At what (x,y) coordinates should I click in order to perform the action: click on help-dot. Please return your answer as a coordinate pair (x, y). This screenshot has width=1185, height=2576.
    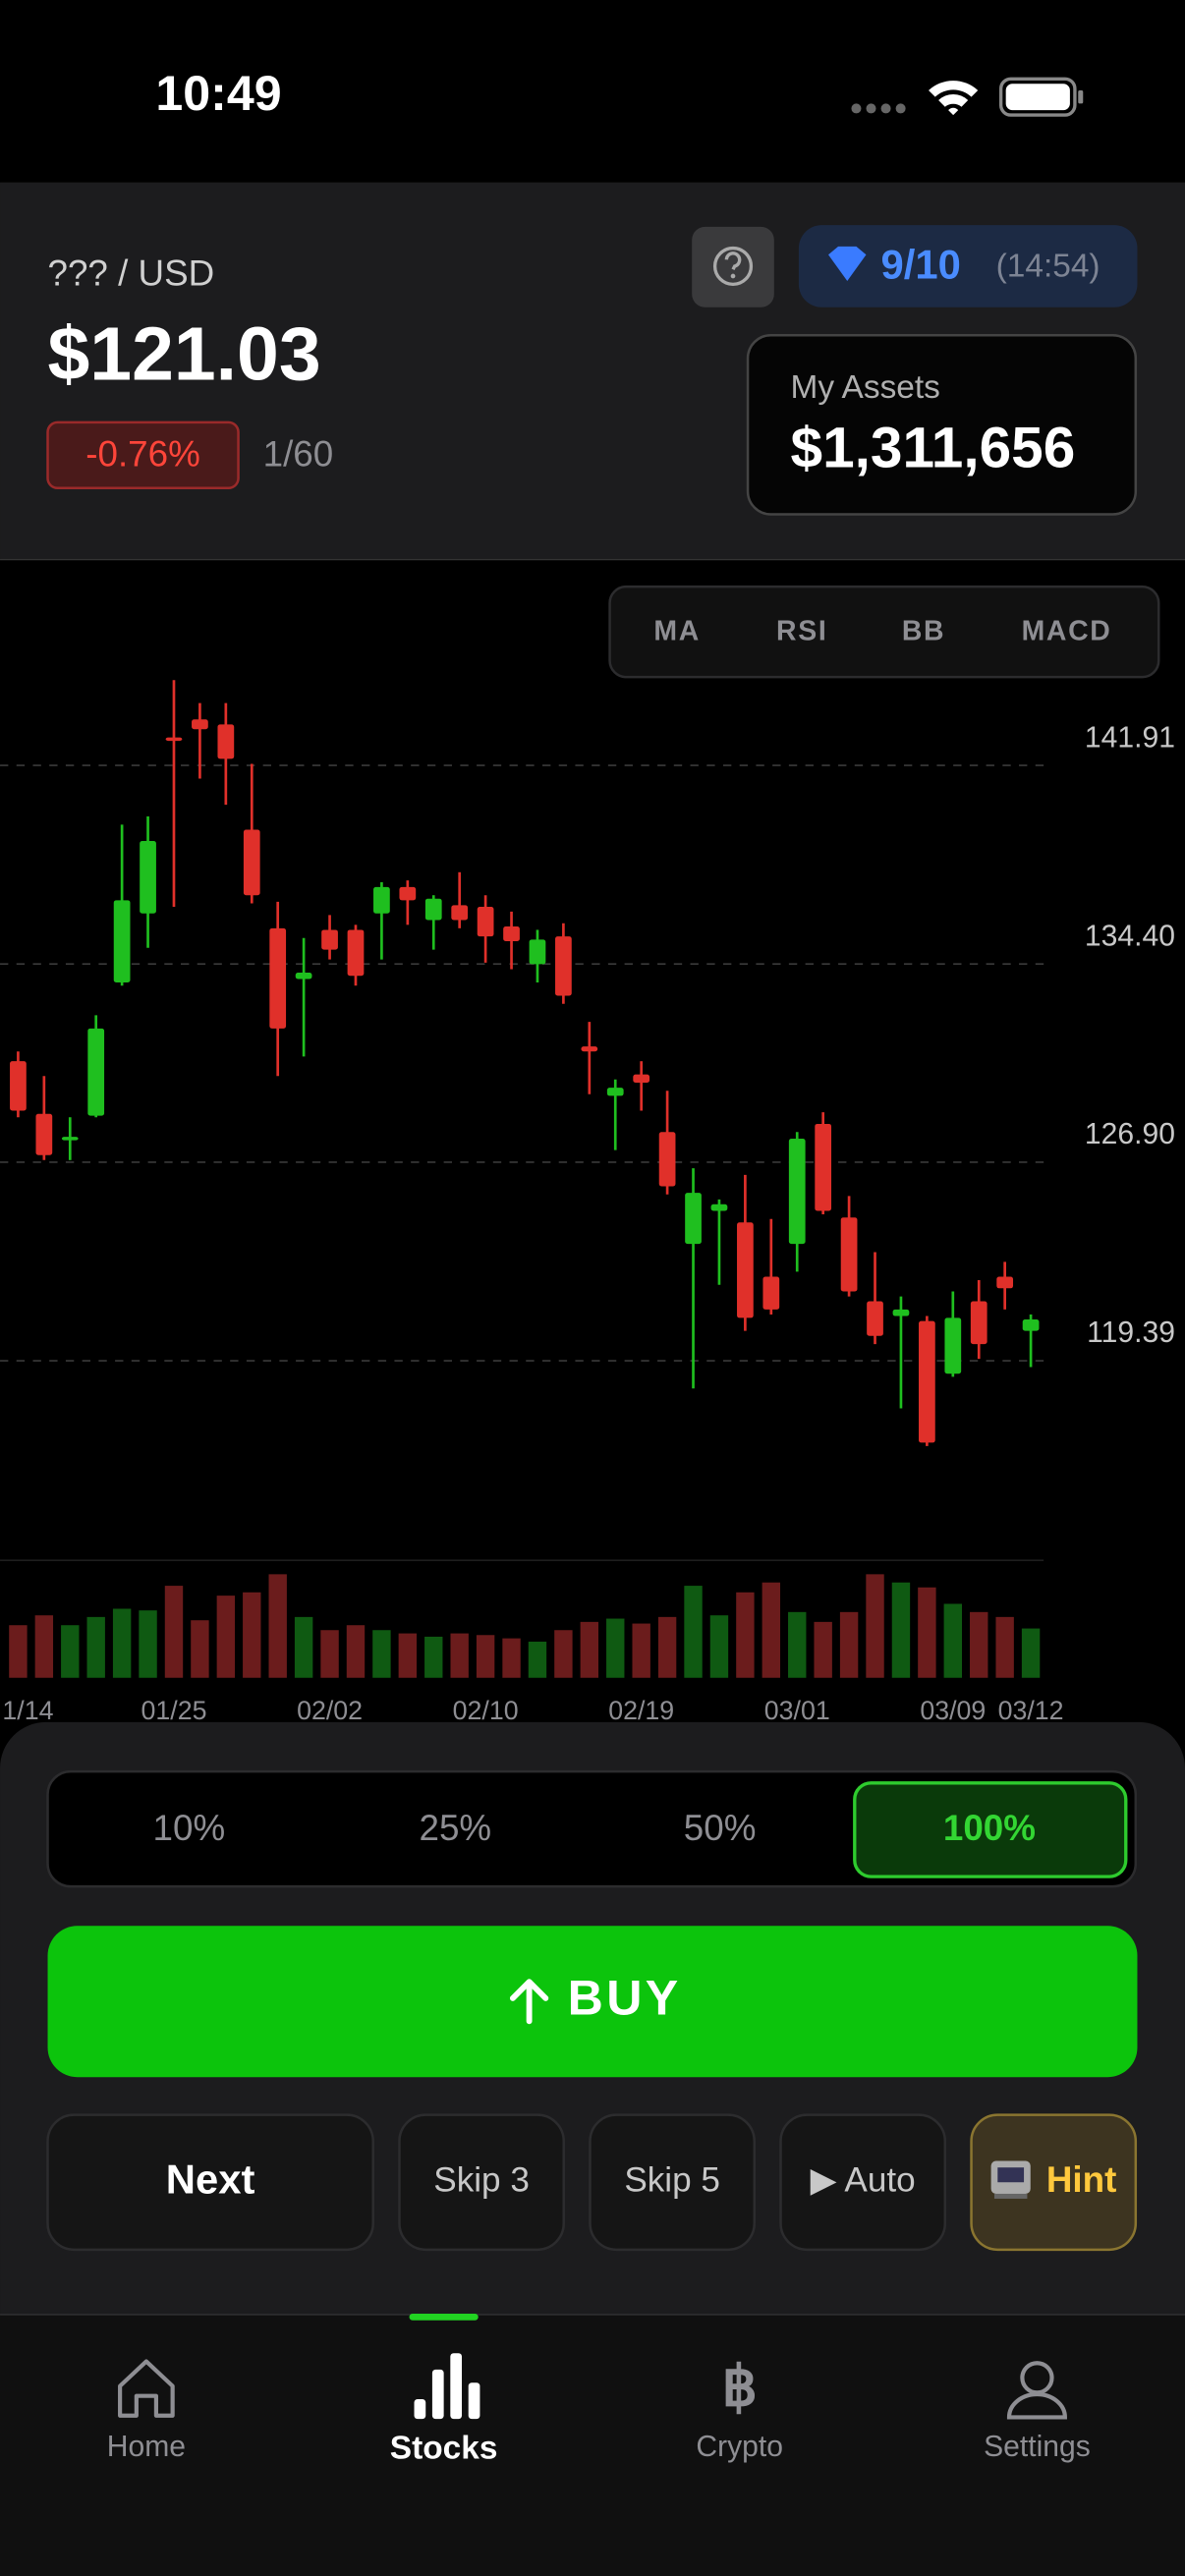
    Looking at the image, I should click on (733, 276).